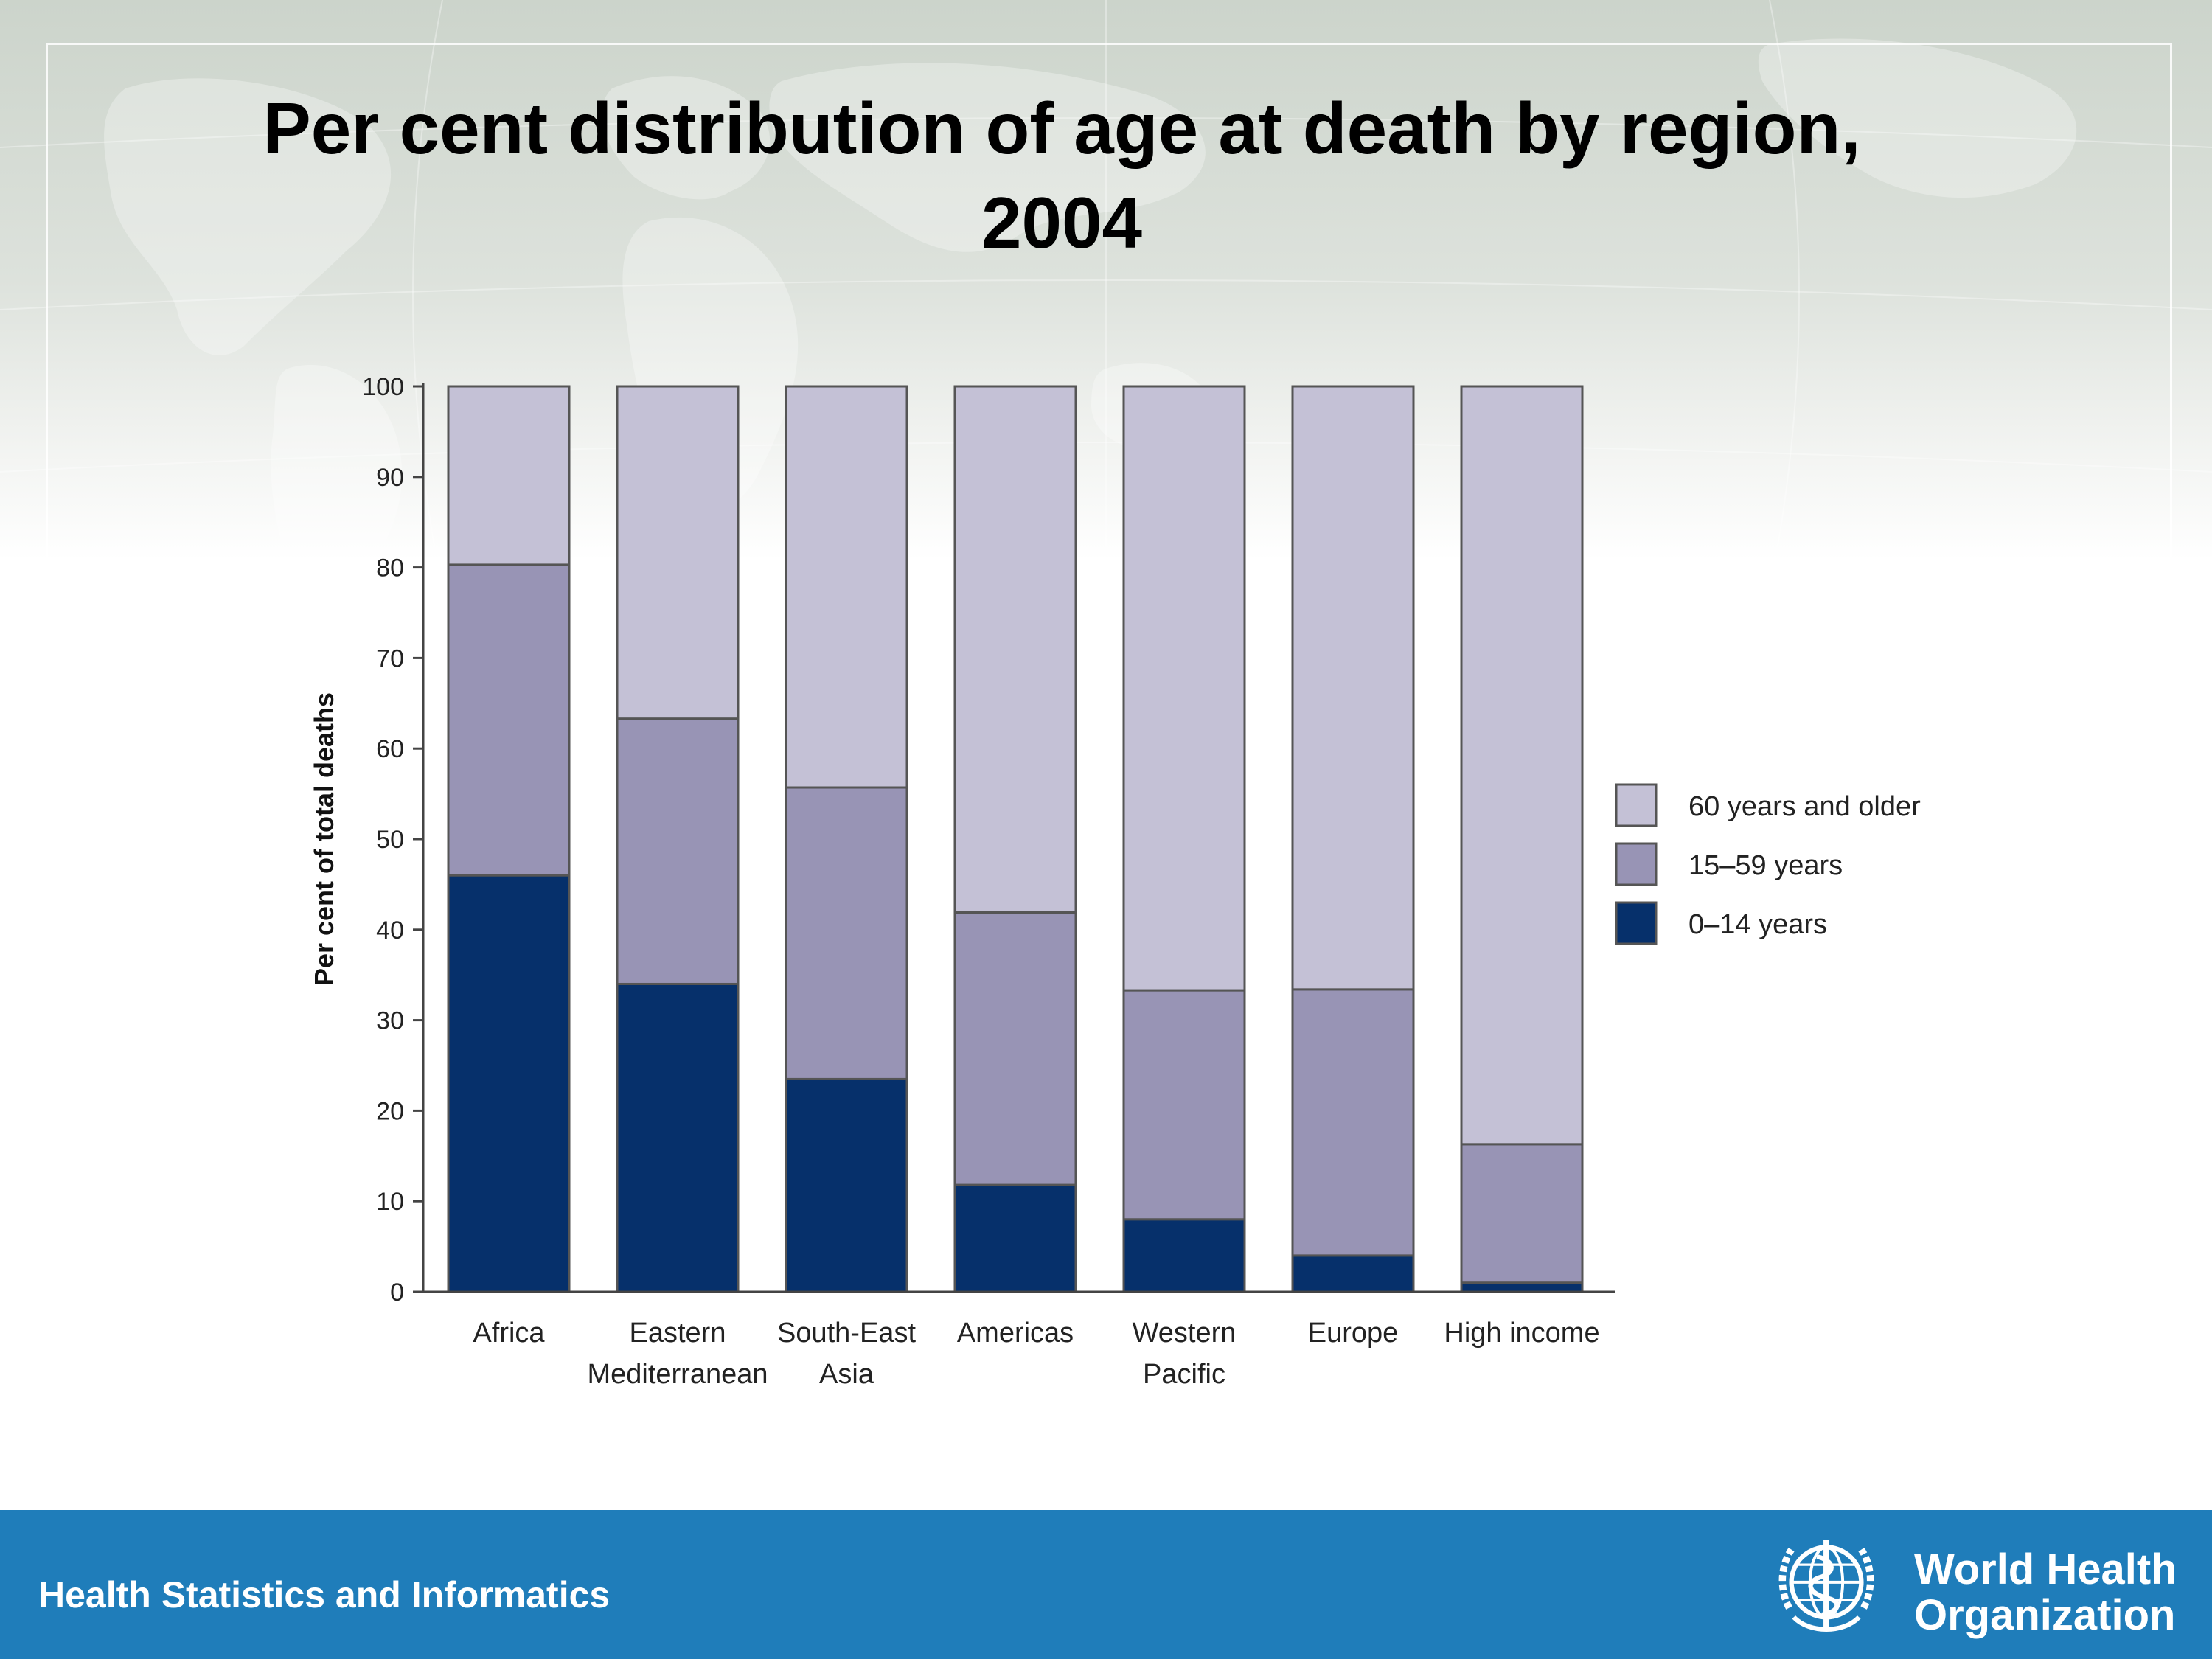  I want to click on y-tick-label: 70, so click(390, 658).